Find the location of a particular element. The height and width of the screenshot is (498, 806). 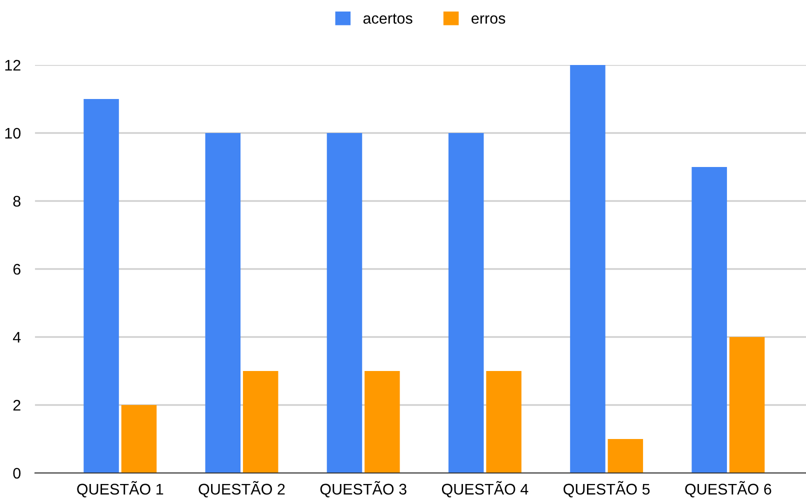

x-tick-label: QUESTÃO 1 is located at coordinates (120, 489).